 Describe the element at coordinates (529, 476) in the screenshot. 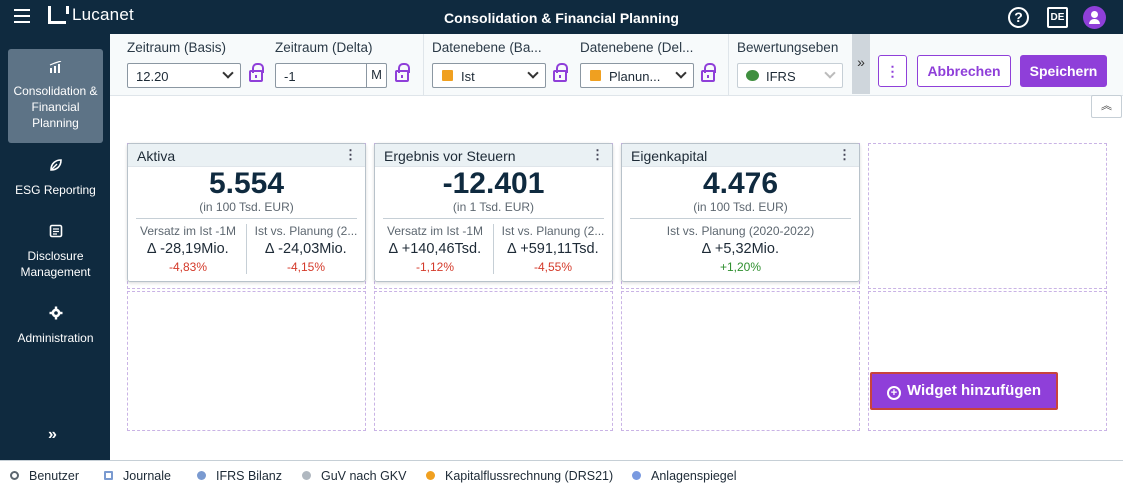

I see `statusbar-label: Kapitalflussrechnung (DRS21)` at that location.